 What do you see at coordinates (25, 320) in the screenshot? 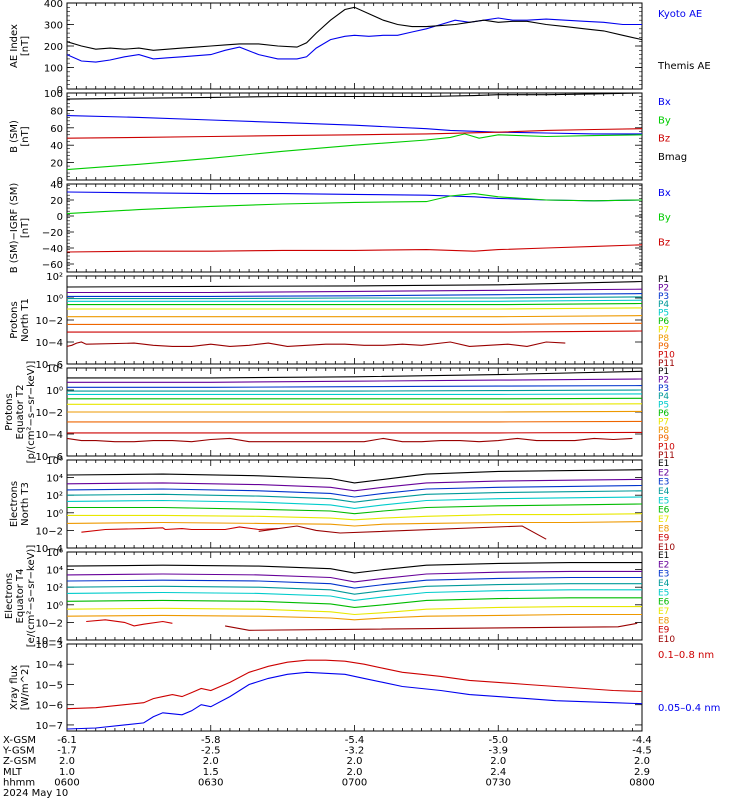
I see `y-axis-label: North T1` at bounding box center [25, 320].